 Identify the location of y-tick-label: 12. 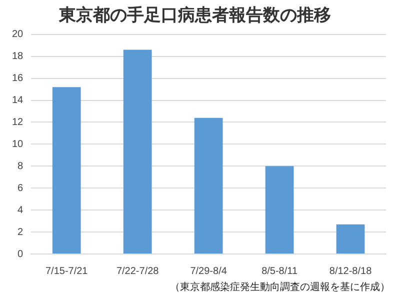
(18, 122).